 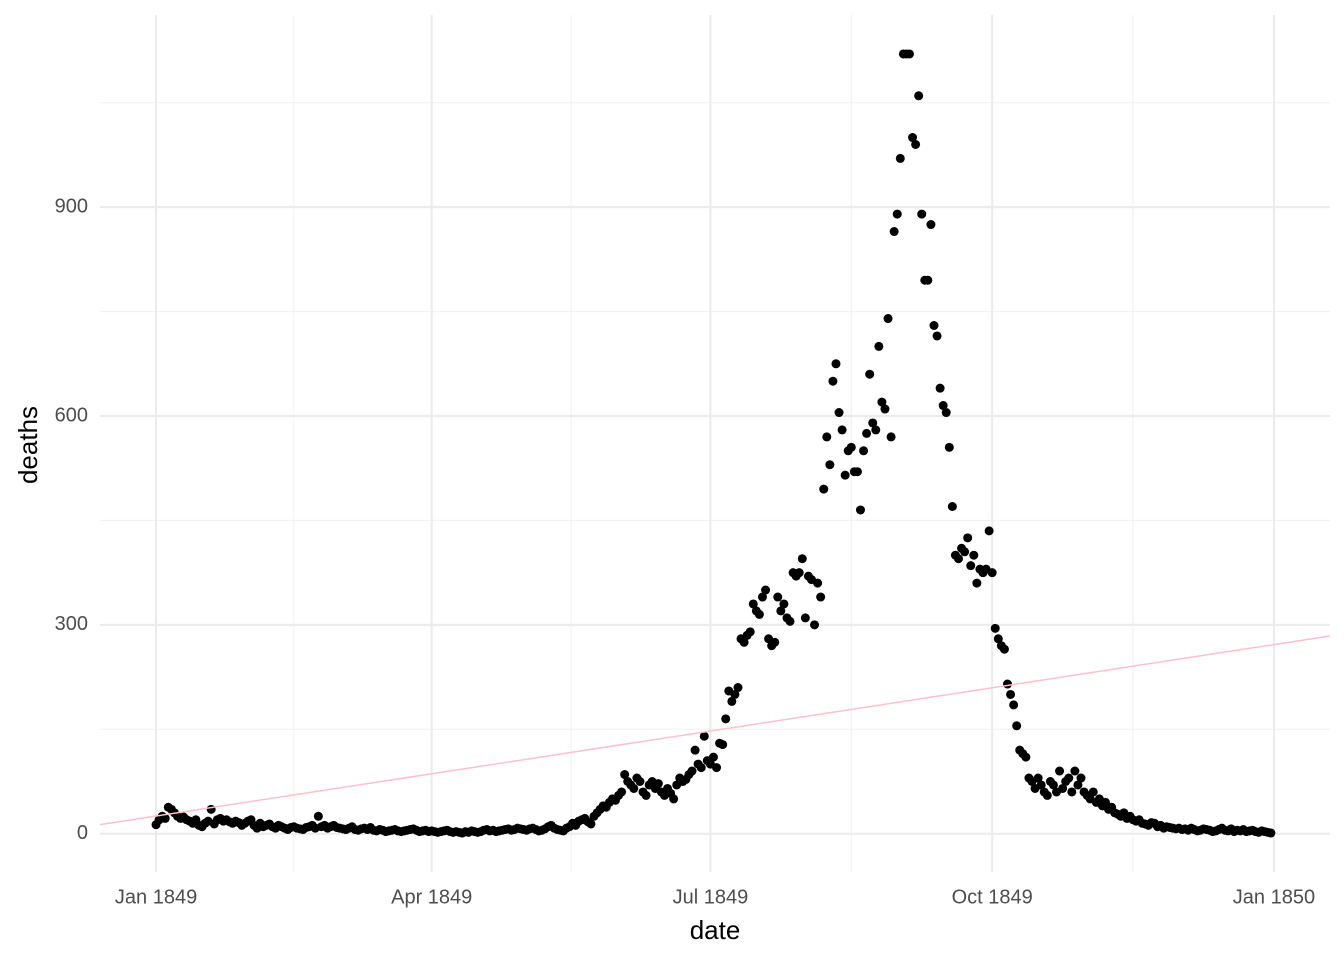 I want to click on x-tick-label: Jan 1850, so click(x=1274, y=897).